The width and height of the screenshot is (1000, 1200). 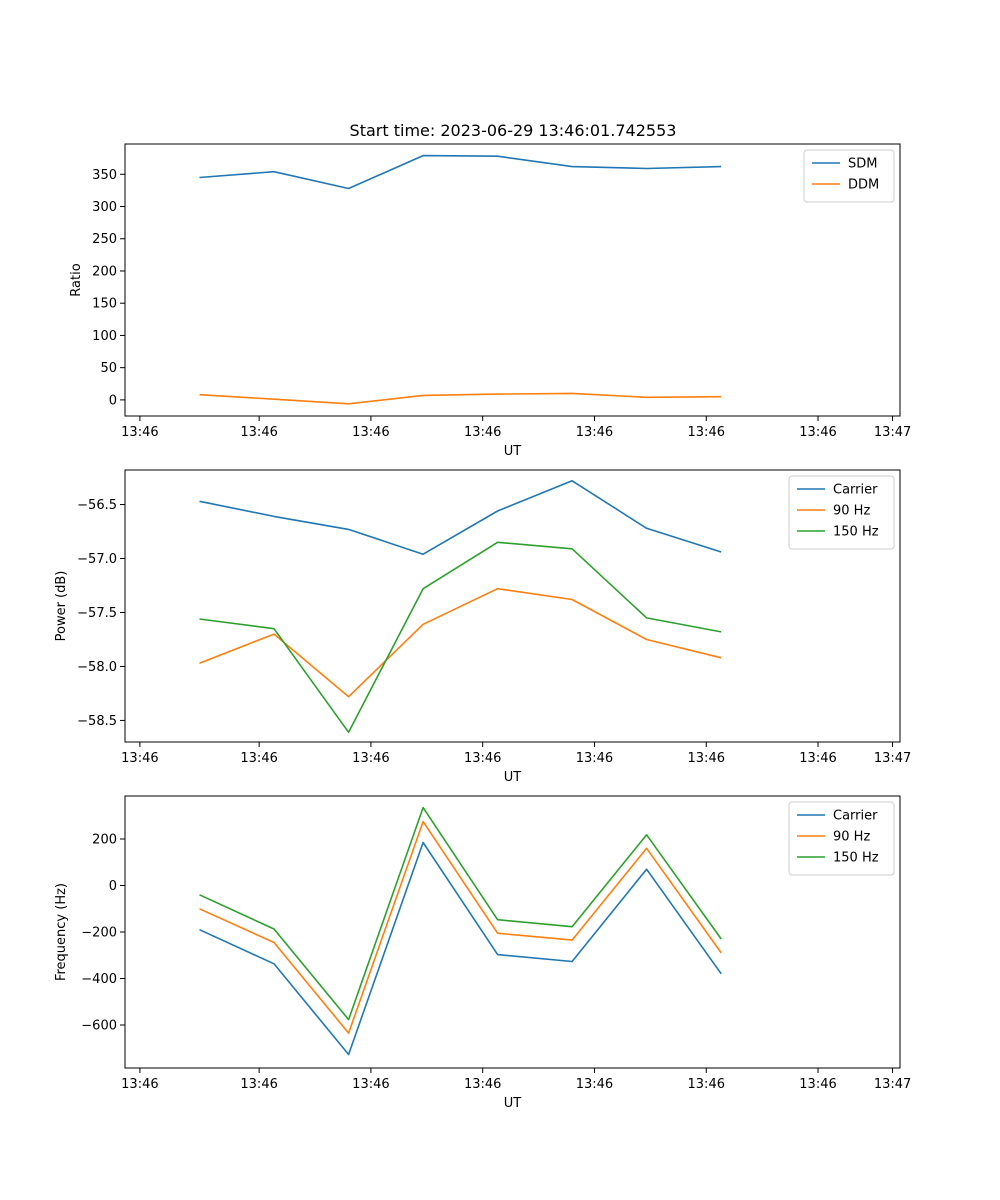 What do you see at coordinates (99, 979) in the screenshot?
I see `y-tick-label: −400` at bounding box center [99, 979].